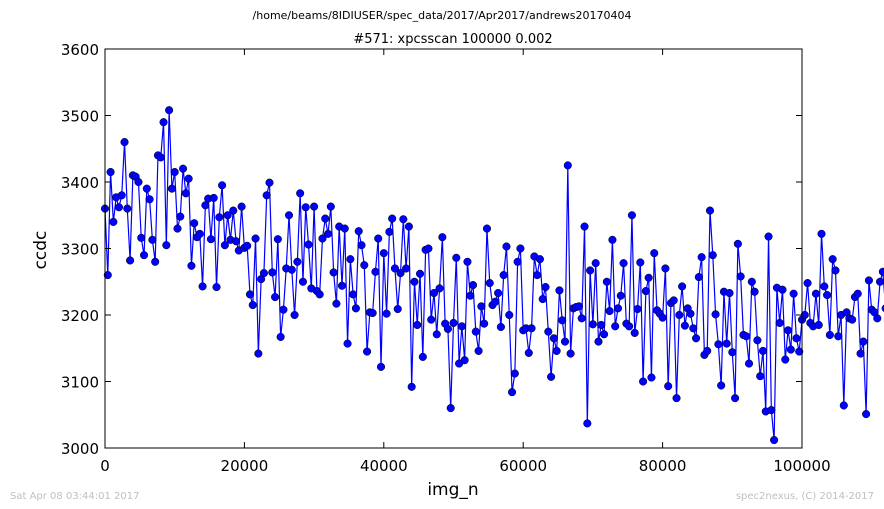 Image resolution: width=884 pixels, height=509 pixels. What do you see at coordinates (663, 466) in the screenshot?
I see `x-tick-label: 80000` at bounding box center [663, 466].